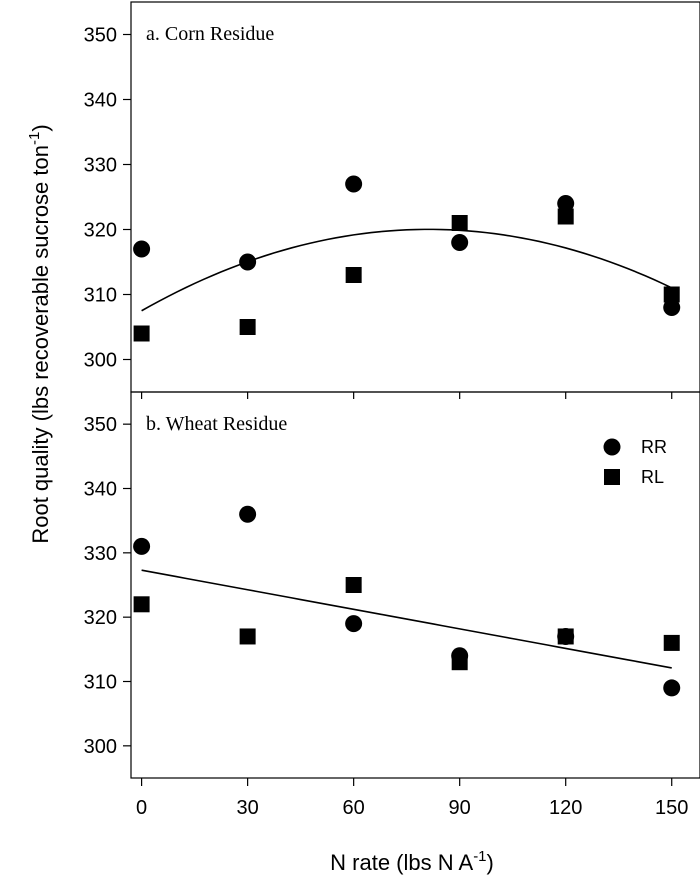 The height and width of the screenshot is (896, 700). I want to click on x-axis-title: N rate (lbs N A-1), so click(412, 861).